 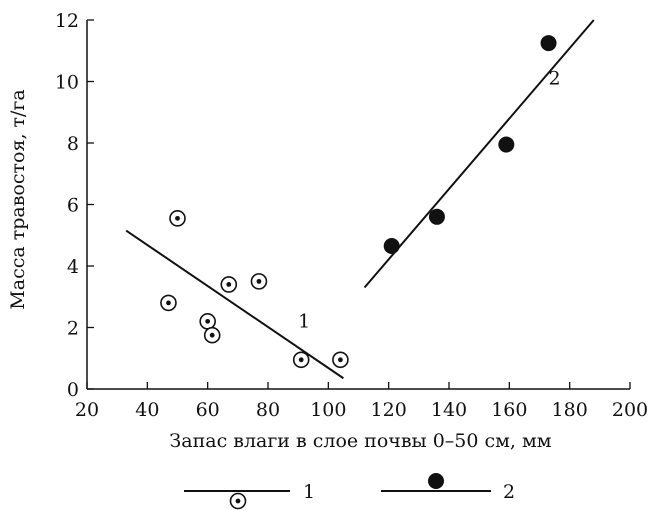 What do you see at coordinates (570, 410) in the screenshot?
I see `x-tick-label: 180` at bounding box center [570, 410].